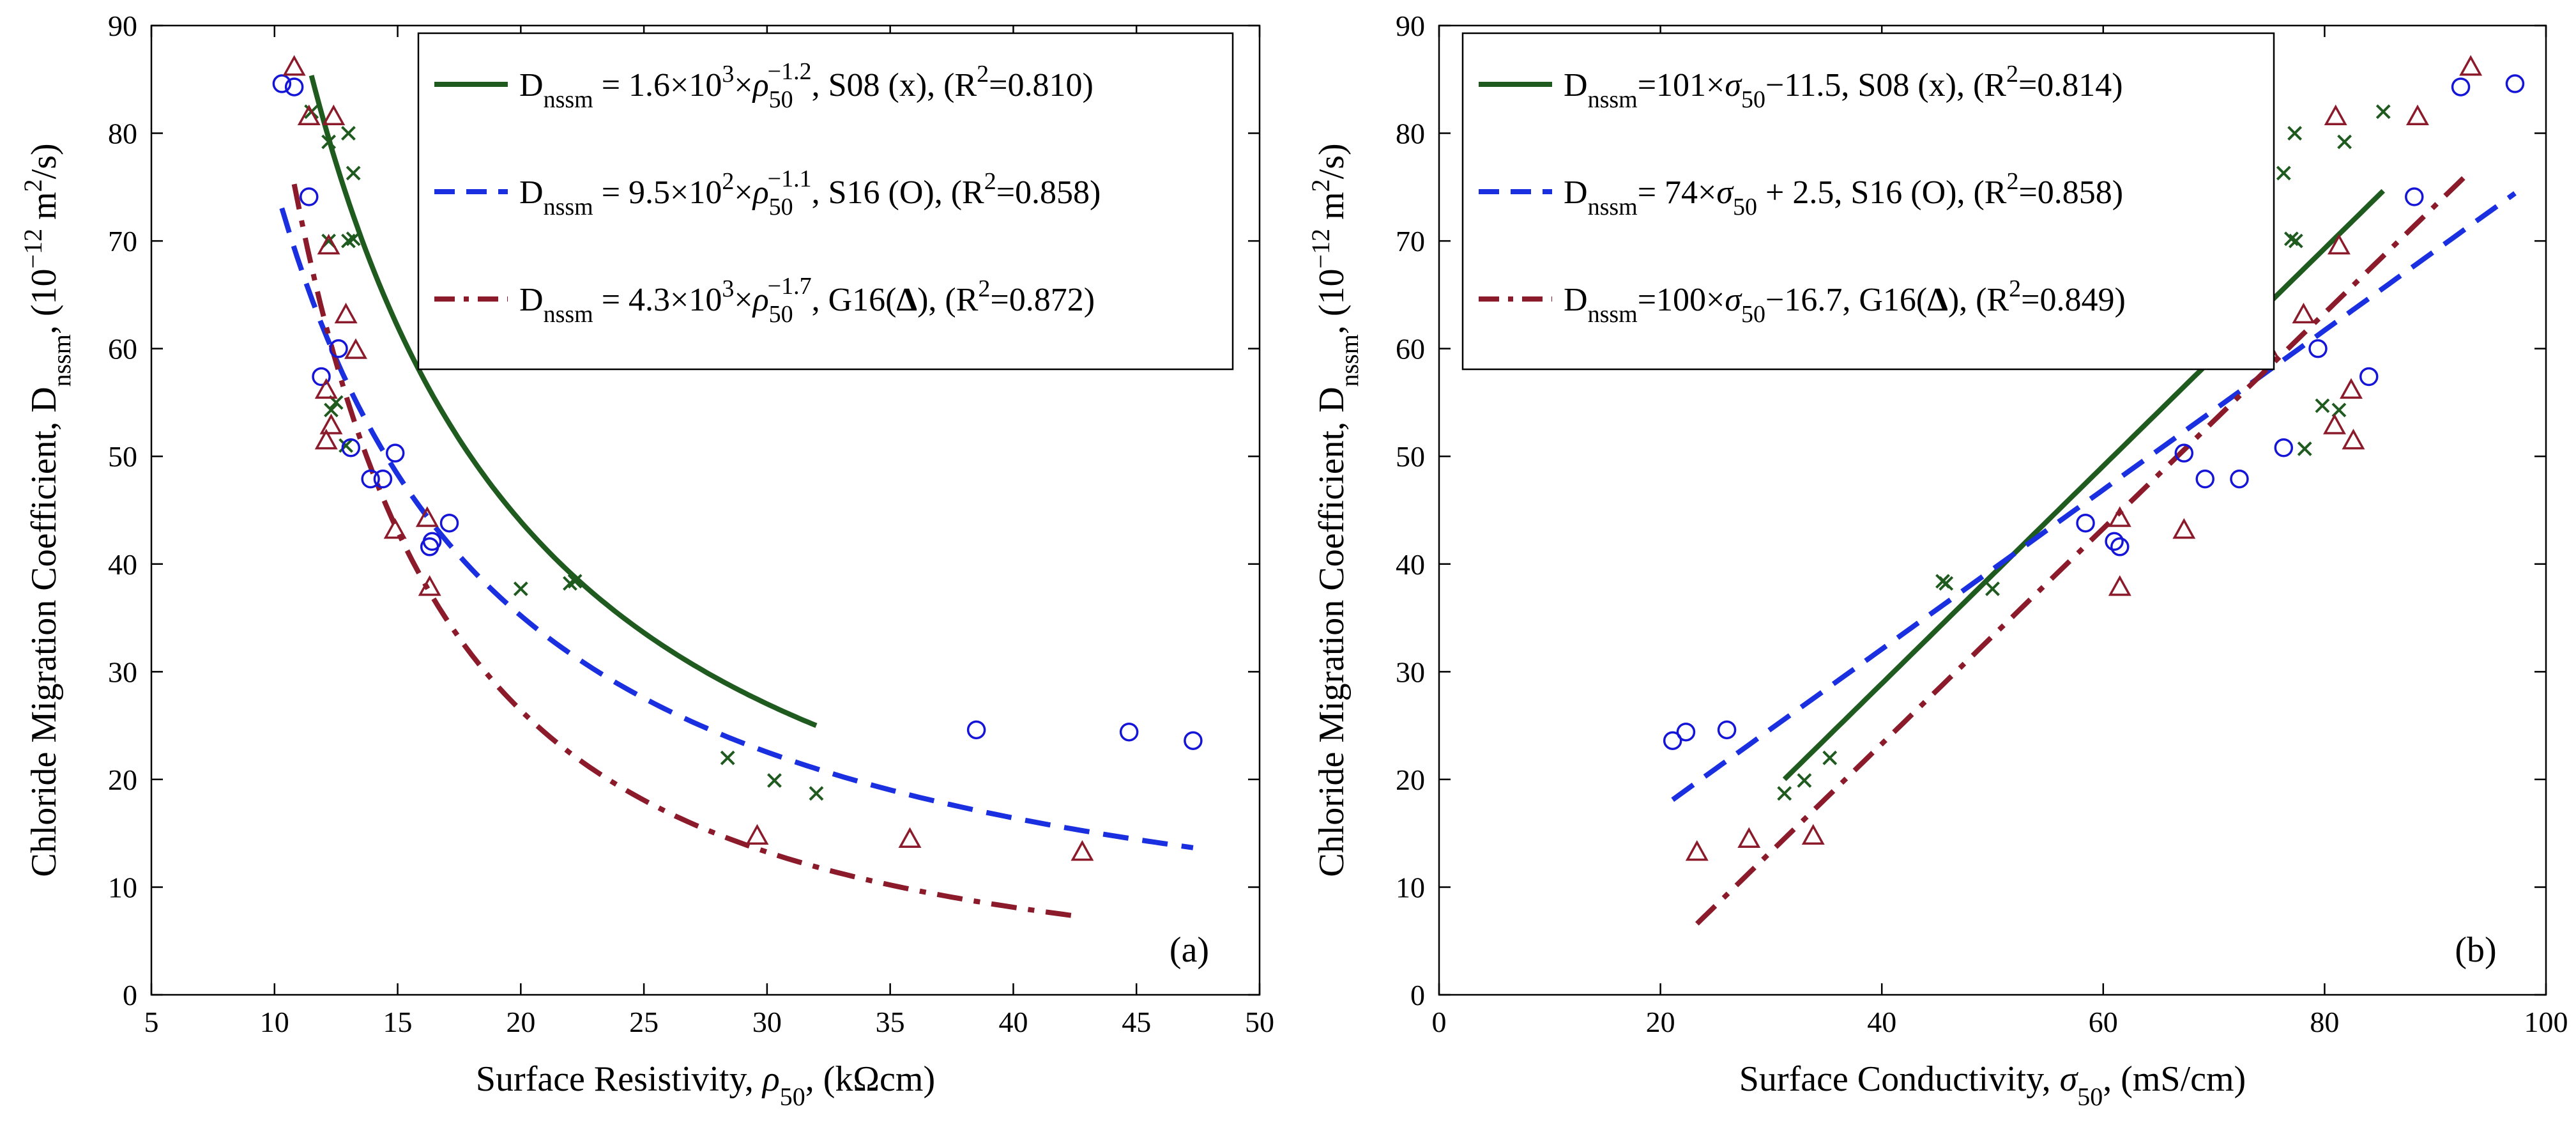 The image size is (2576, 1136). Describe the element at coordinates (122, 349) in the screenshot. I see `y-tick-label-a: 60` at that location.